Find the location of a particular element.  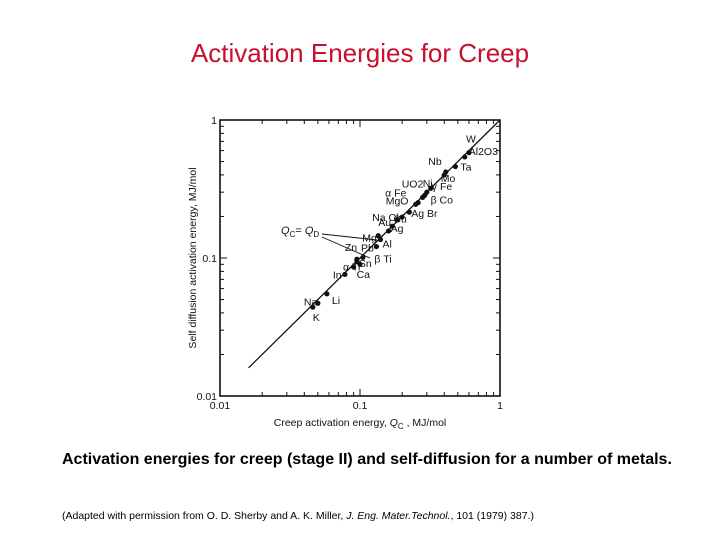

point-label: β Ti is located at coordinates (382, 260).